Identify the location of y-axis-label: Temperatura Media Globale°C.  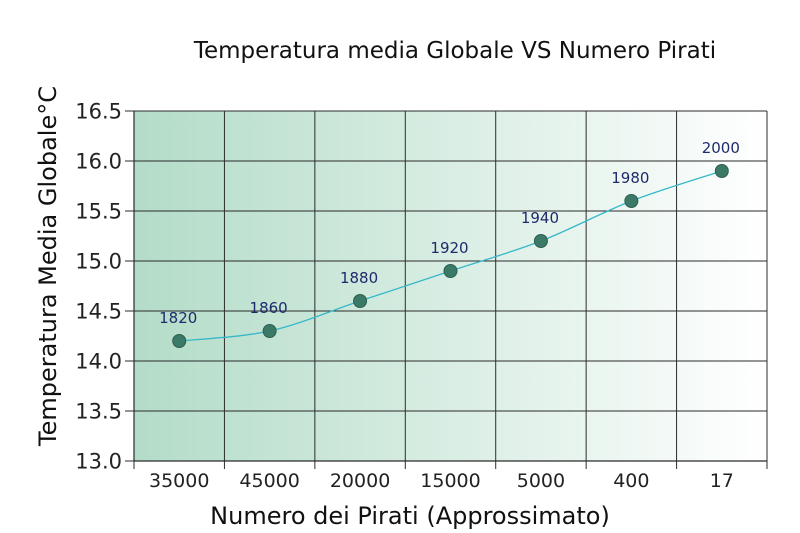
(48, 266).